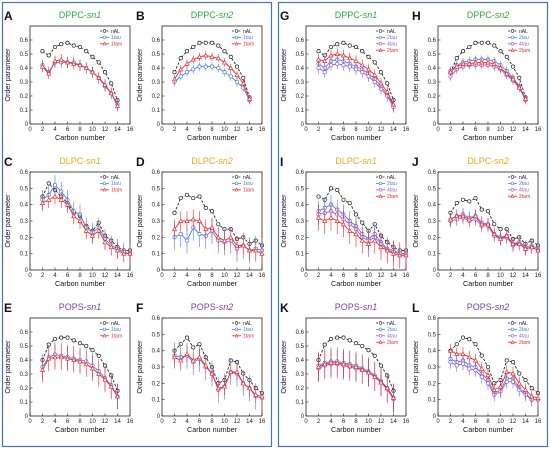 Image resolution: width=550 pixels, height=449 pixels. I want to click on panel-title: POPS-sn2, so click(488, 307).